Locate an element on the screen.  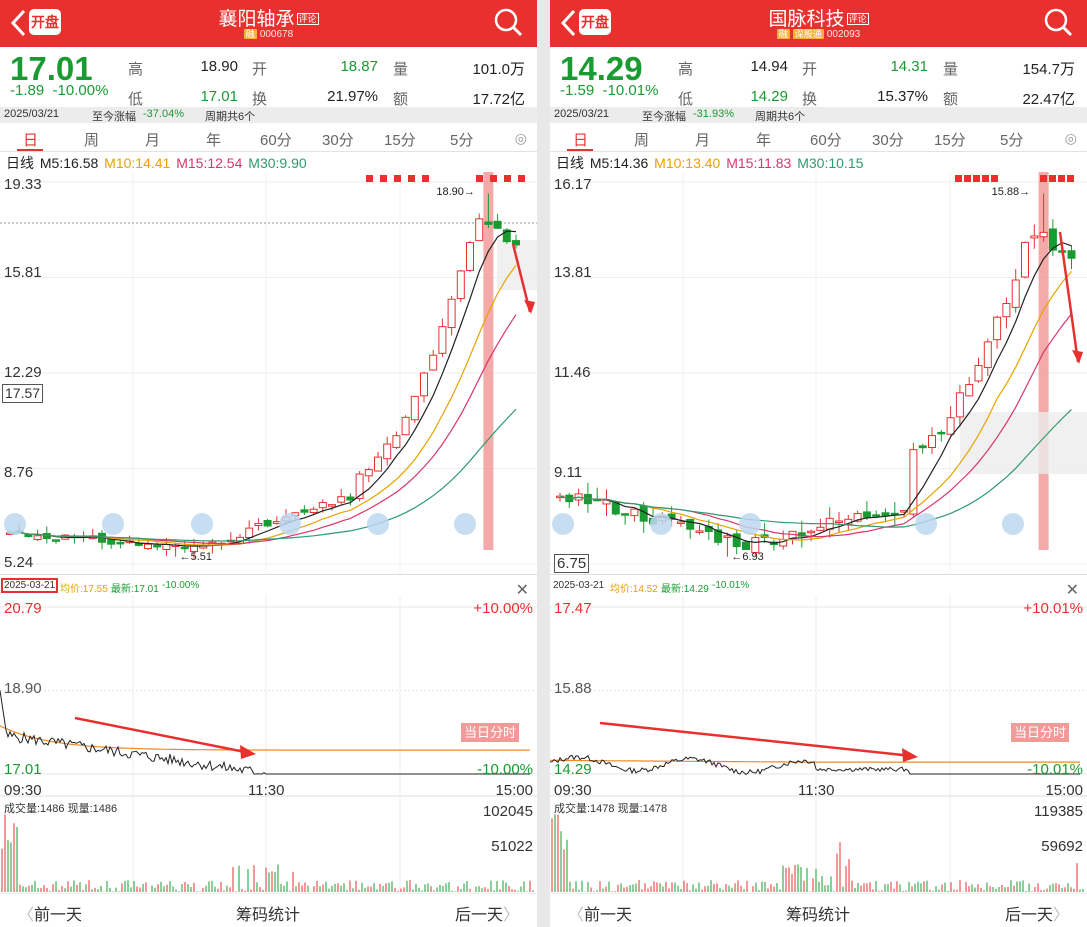
header-bar: 开盘 襄阳轴承 评论 融 000678 is located at coordinates (268, 23).